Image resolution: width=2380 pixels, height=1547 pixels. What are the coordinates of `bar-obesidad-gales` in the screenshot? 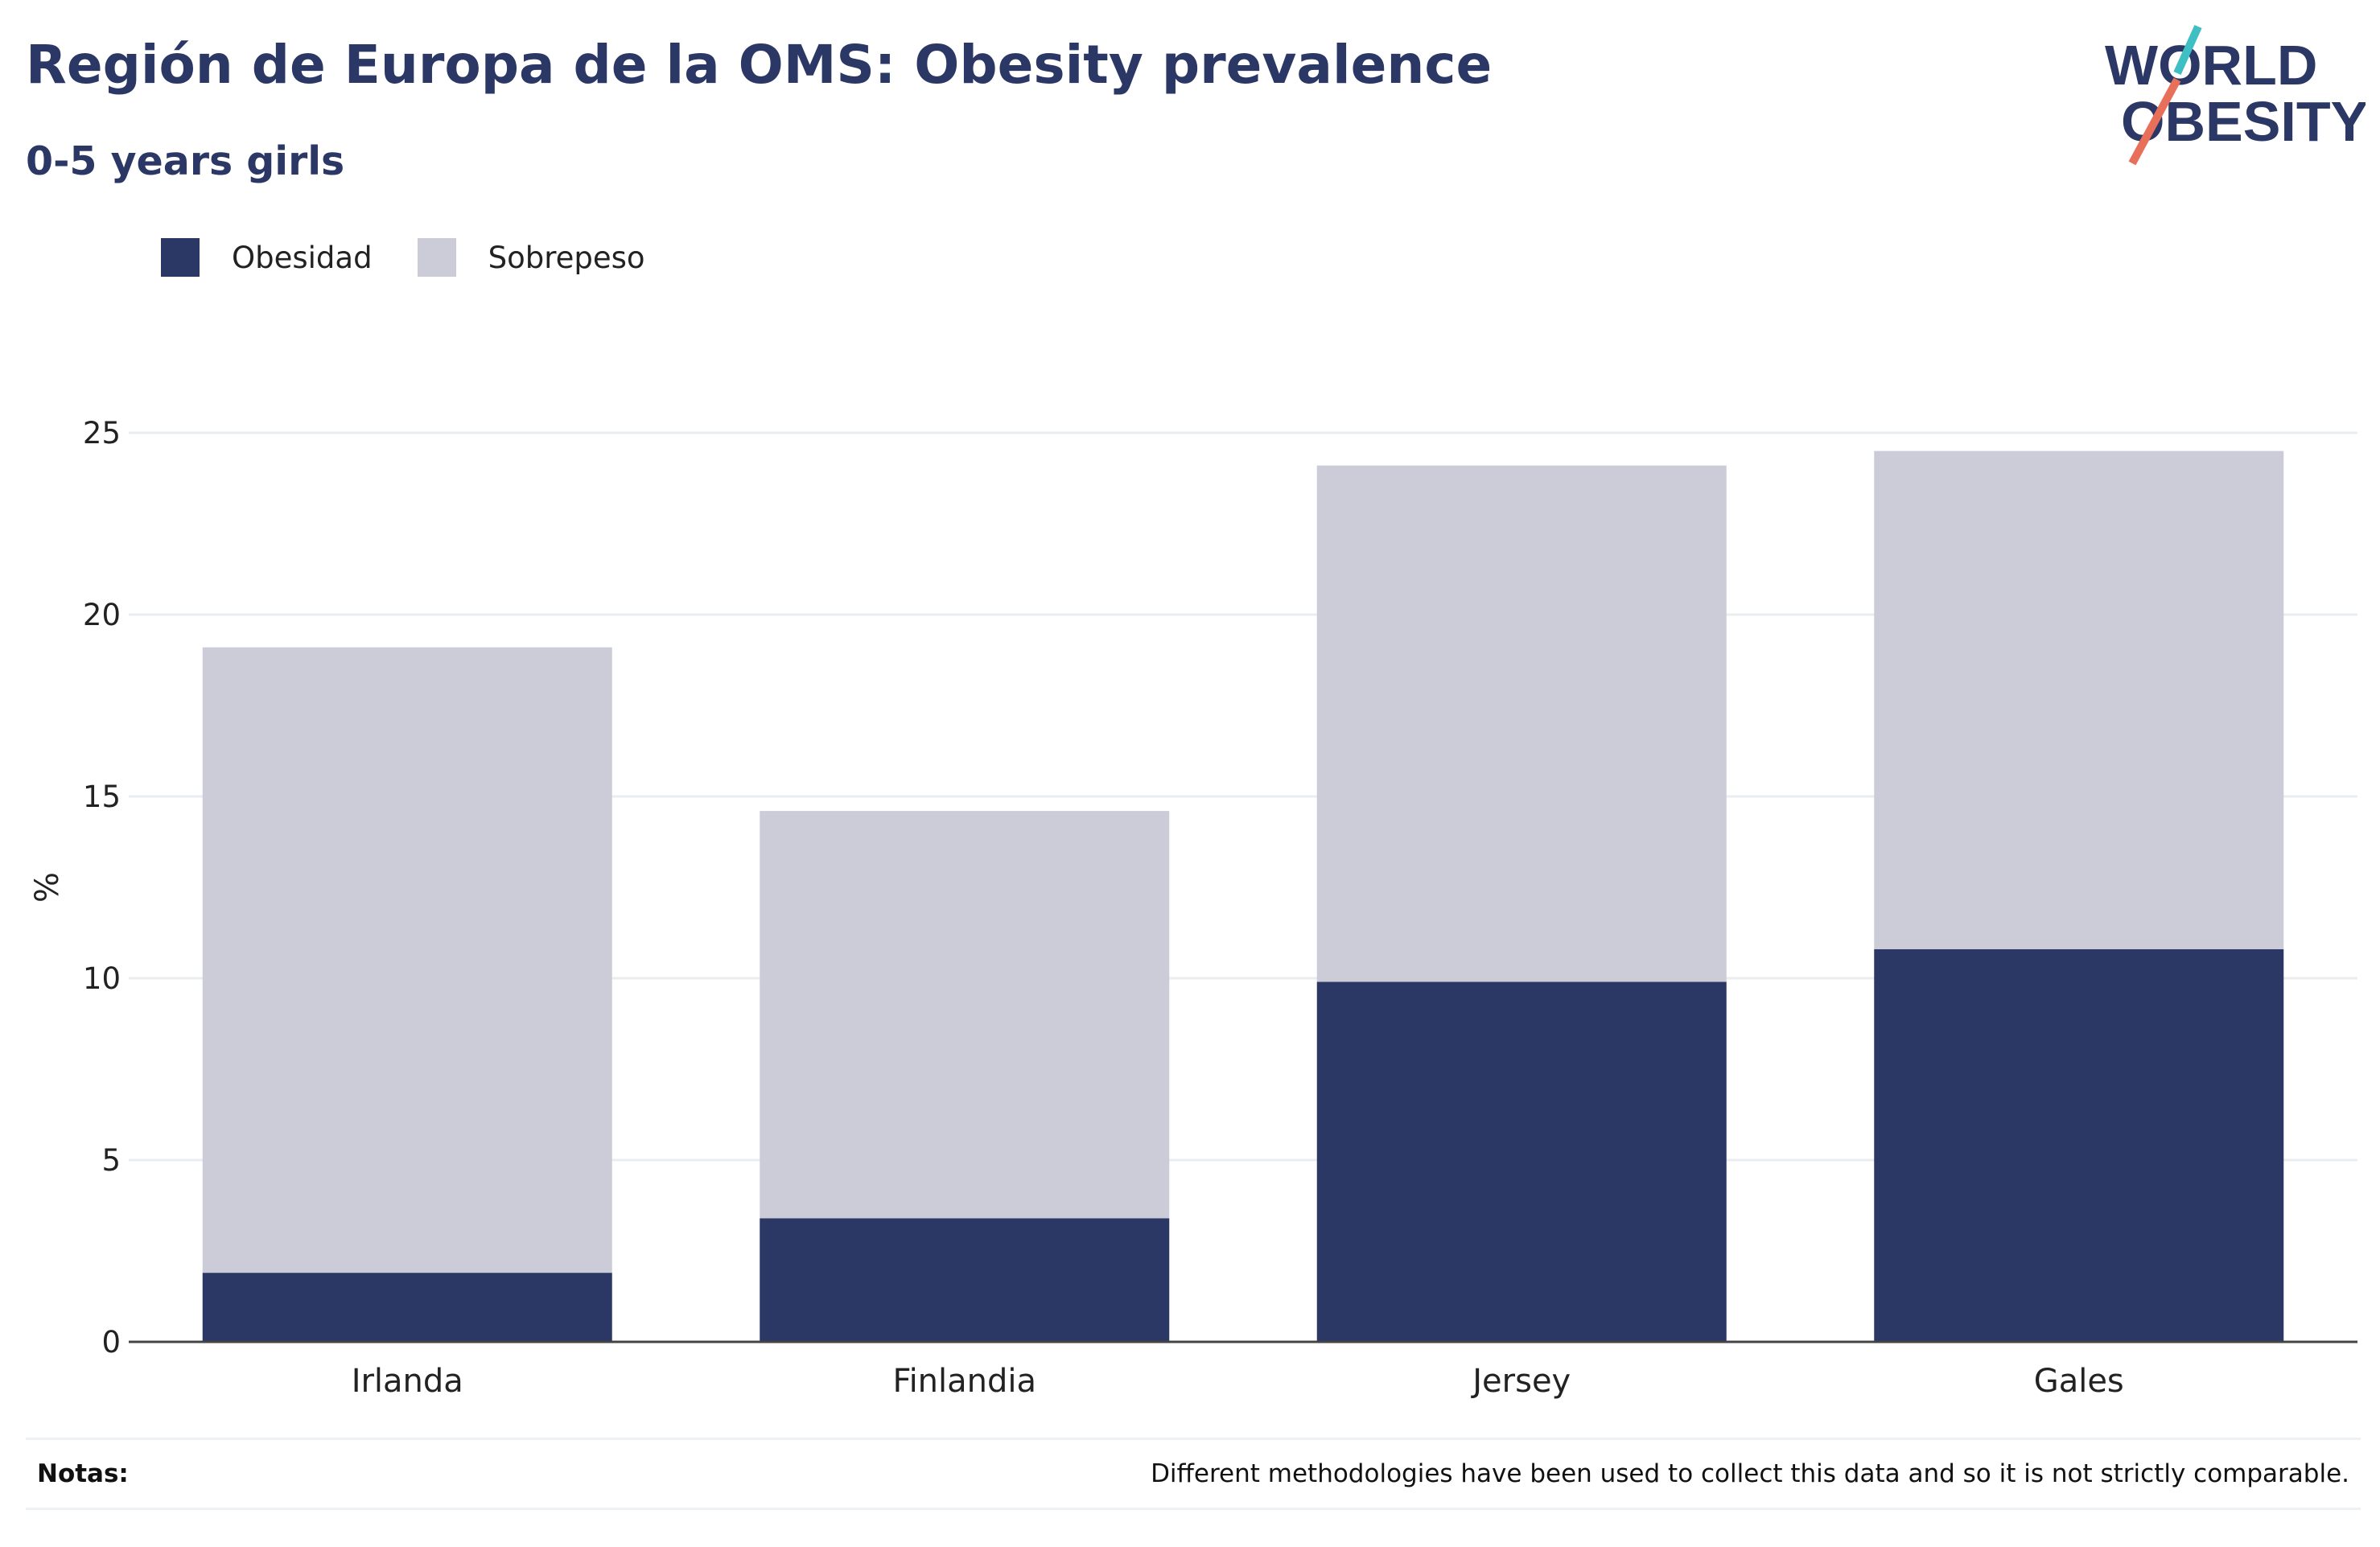 It's located at (2079, 1145).